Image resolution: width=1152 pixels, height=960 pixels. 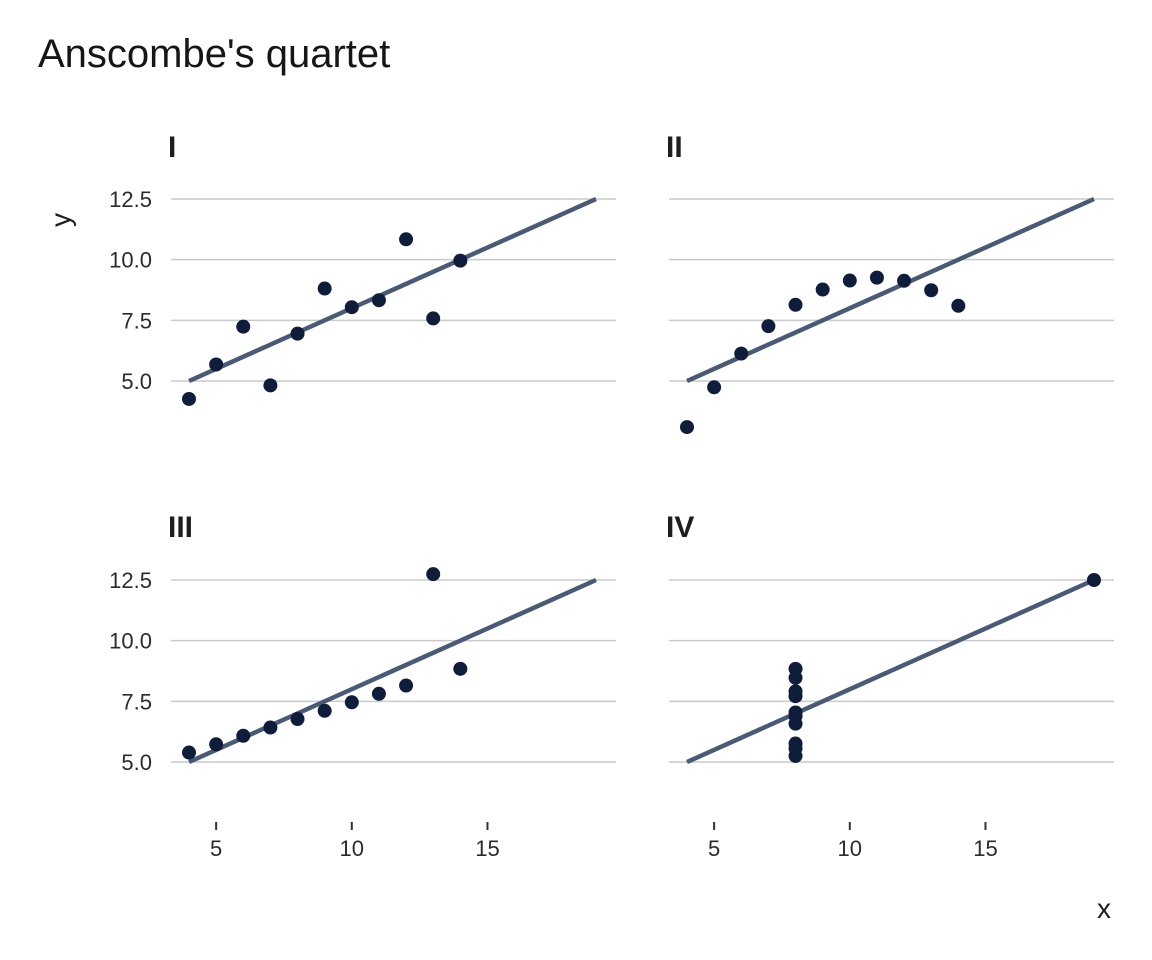 What do you see at coordinates (680, 527) in the screenshot?
I see `panel-label: IV` at bounding box center [680, 527].